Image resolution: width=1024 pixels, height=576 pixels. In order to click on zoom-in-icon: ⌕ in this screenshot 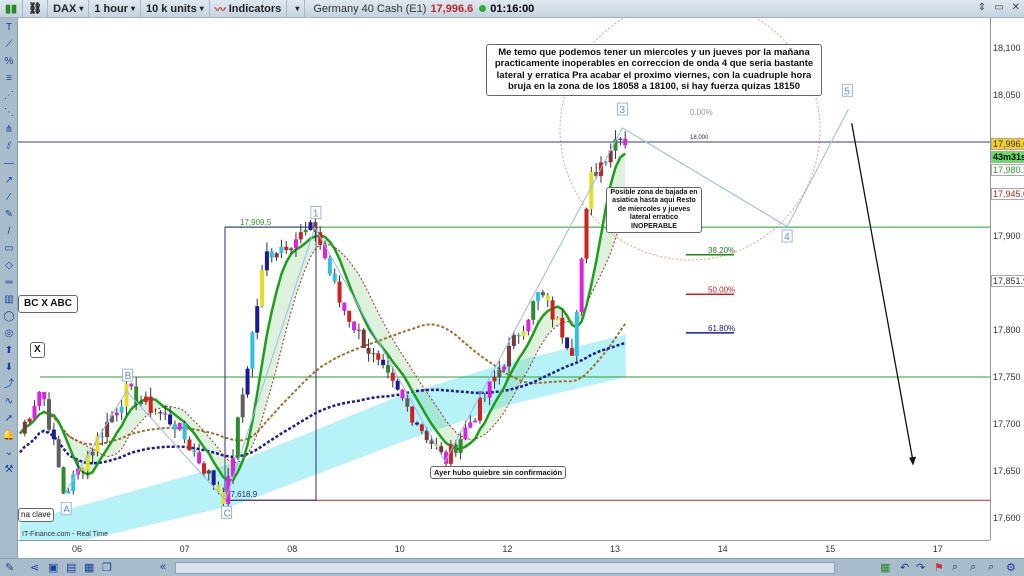, I will do `click(991, 567)`.